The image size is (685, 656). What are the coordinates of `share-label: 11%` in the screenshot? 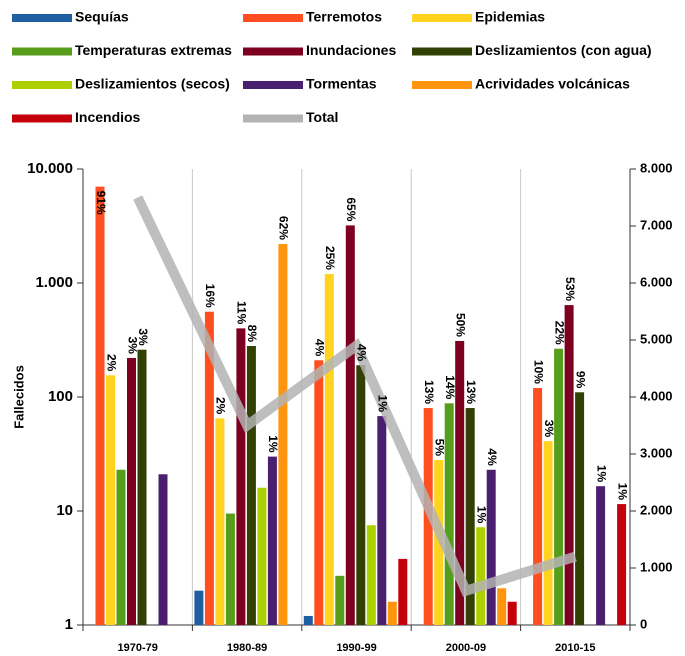 It's located at (242, 313).